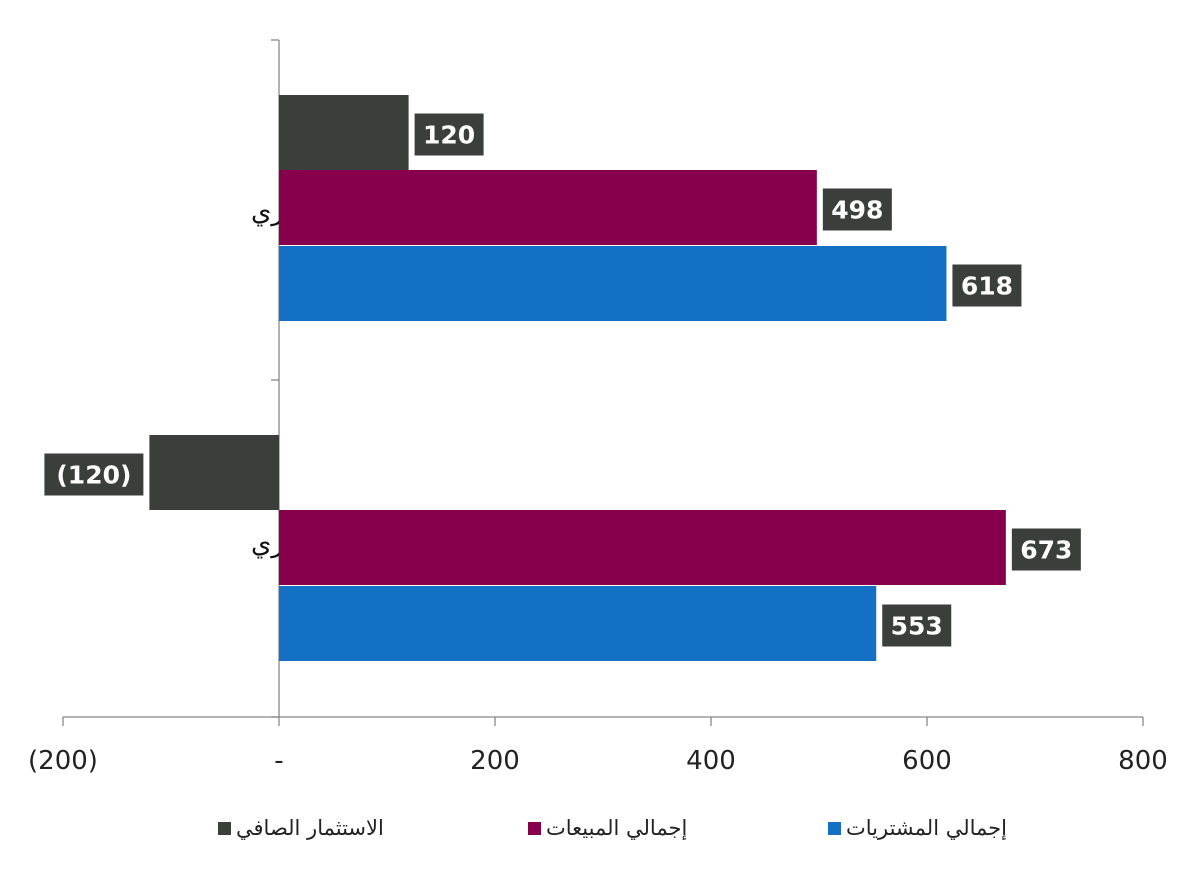  What do you see at coordinates (1143, 761) in the screenshot?
I see `x-tick-label: 800` at bounding box center [1143, 761].